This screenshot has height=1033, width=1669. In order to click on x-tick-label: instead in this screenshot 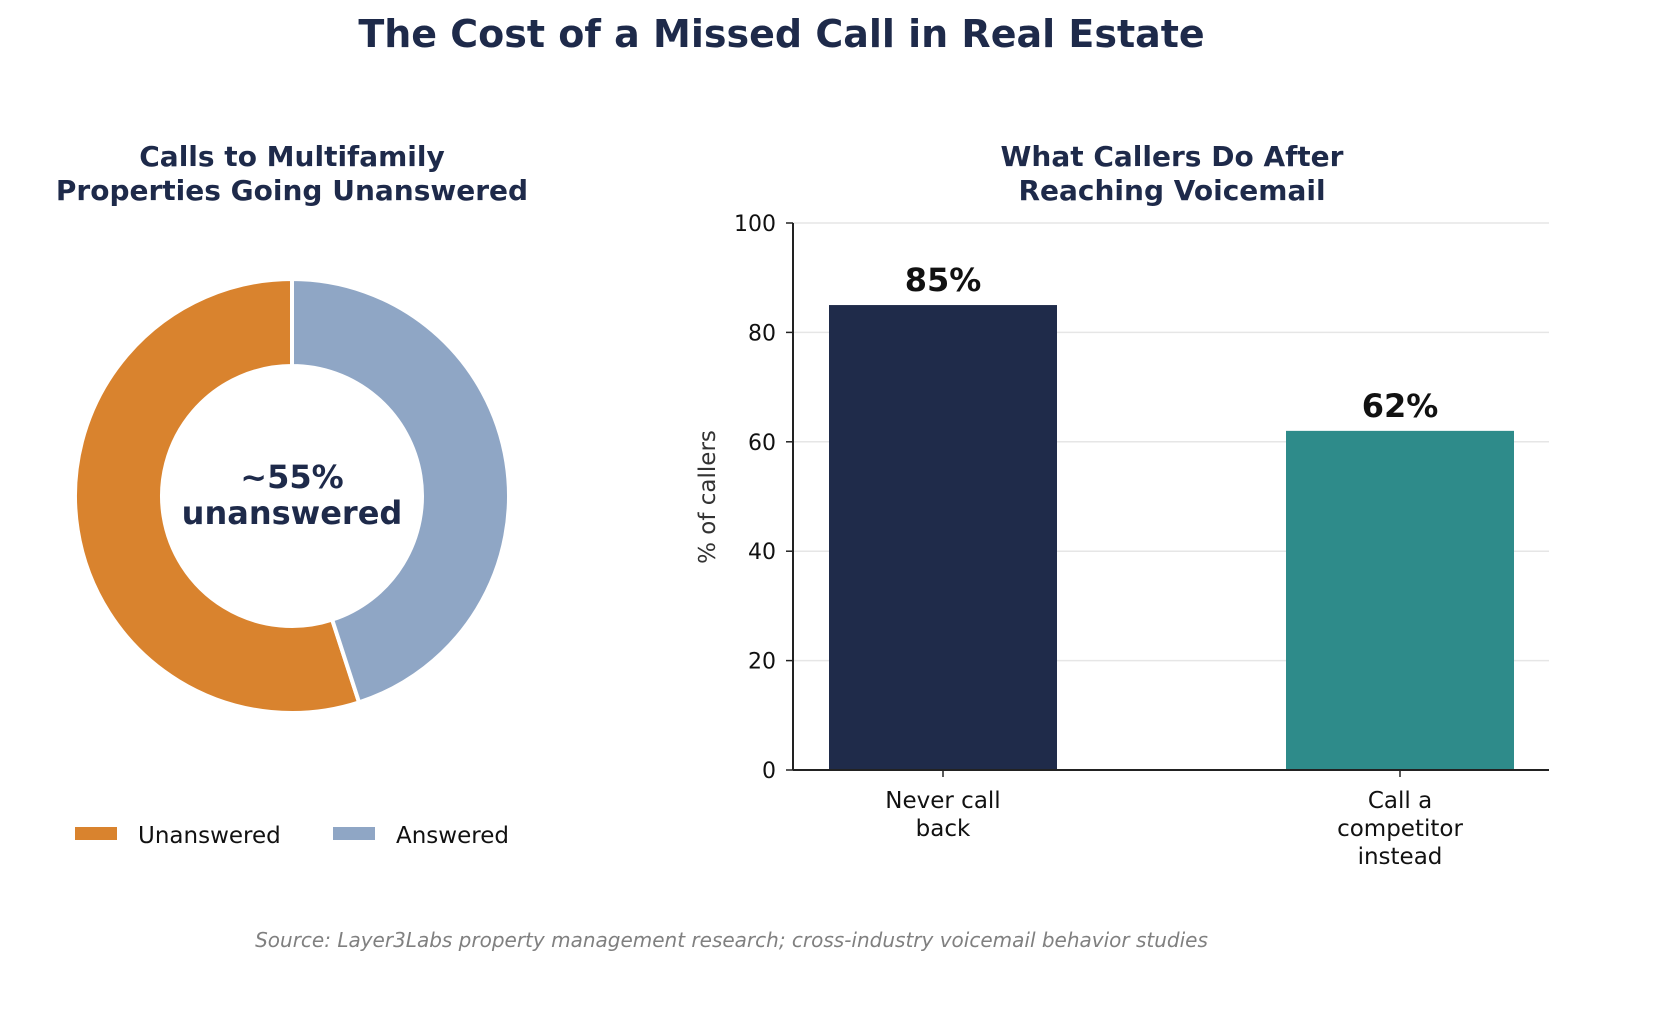, I will do `click(1400, 857)`.